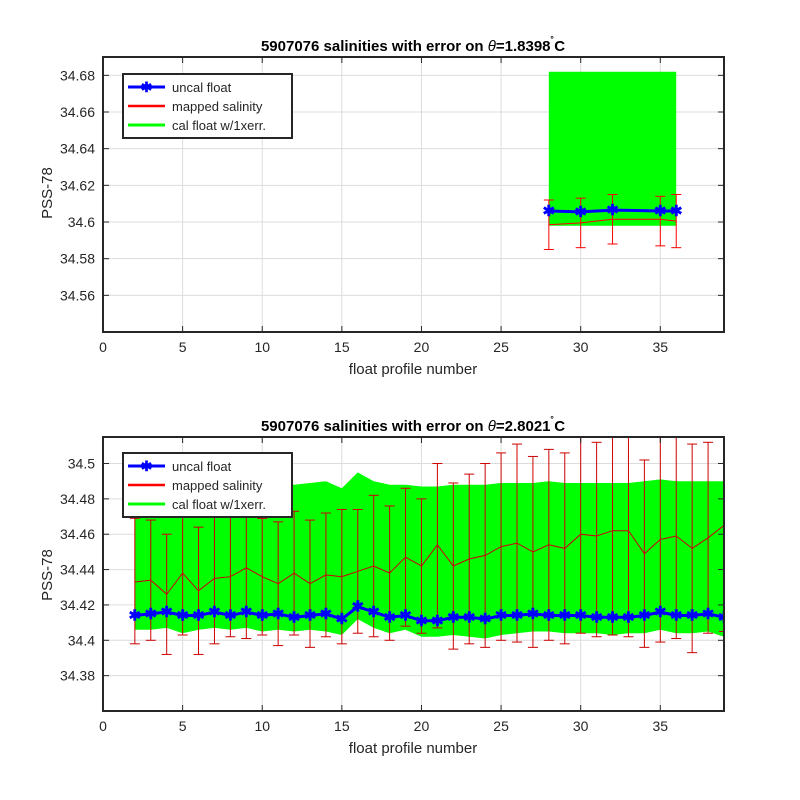 Image resolution: width=800 pixels, height=800 pixels. I want to click on y-tick-label: 34.46, so click(77, 534).